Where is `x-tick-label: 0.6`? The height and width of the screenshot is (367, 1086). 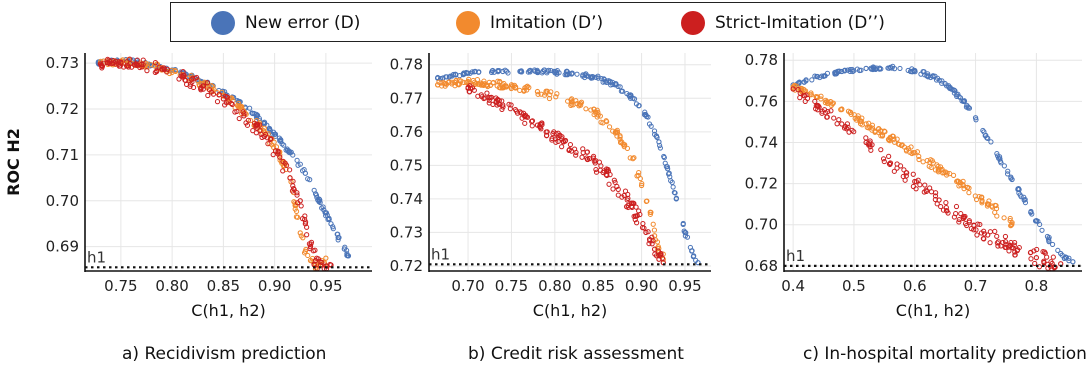
x-tick-label: 0.6 is located at coordinates (915, 286).